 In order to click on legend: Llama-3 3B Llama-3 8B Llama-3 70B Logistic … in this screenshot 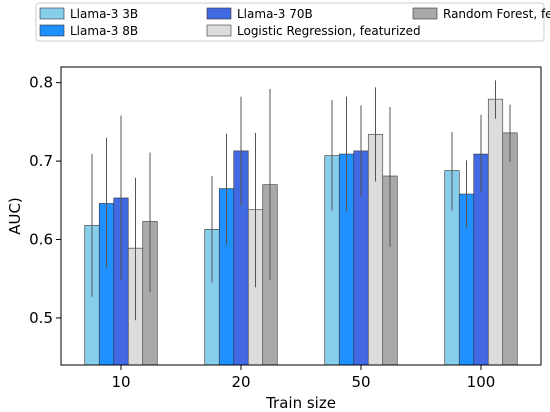, I will do `click(292, 22)`.